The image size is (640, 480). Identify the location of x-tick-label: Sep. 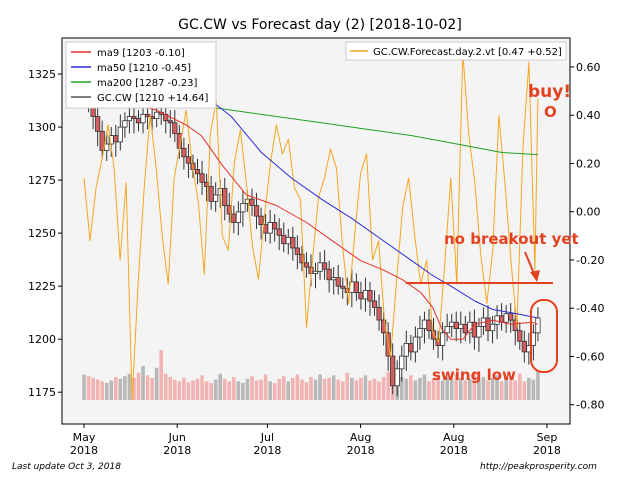
(547, 437).